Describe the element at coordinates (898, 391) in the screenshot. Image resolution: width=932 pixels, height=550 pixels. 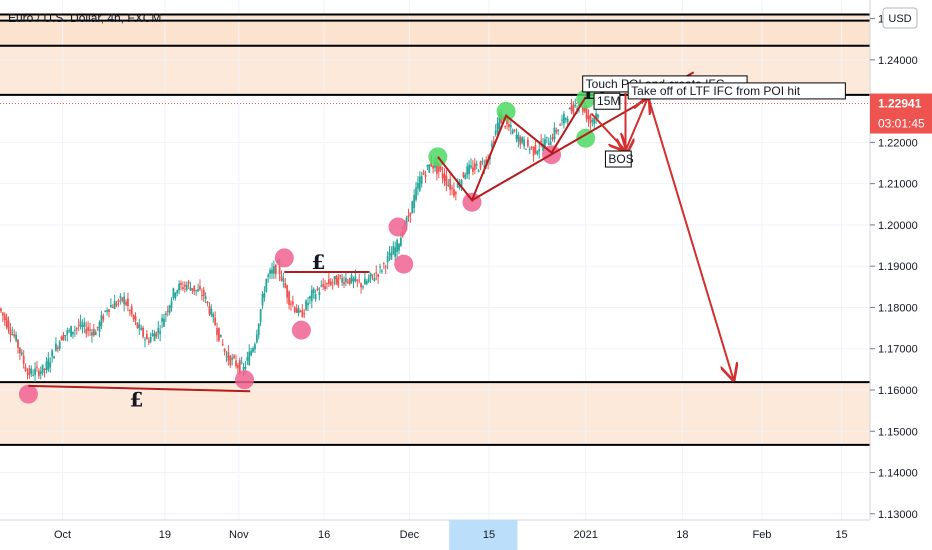
I see `y-tick-label-9: 1.16000` at that location.